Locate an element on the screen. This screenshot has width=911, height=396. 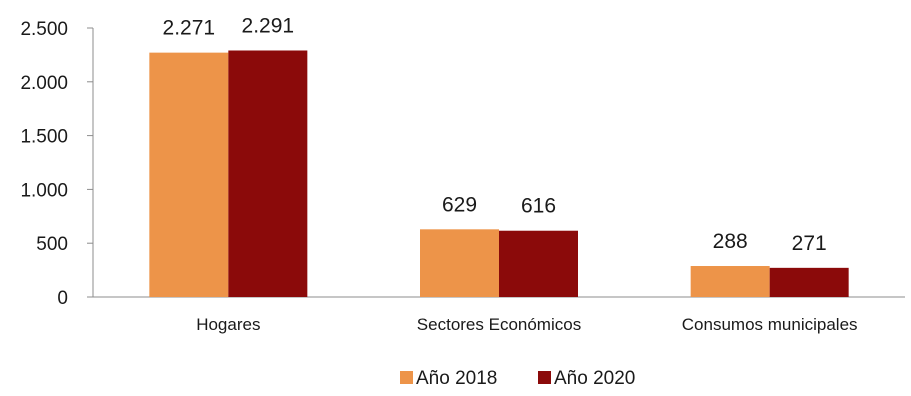
data-label: 271 is located at coordinates (809, 243).